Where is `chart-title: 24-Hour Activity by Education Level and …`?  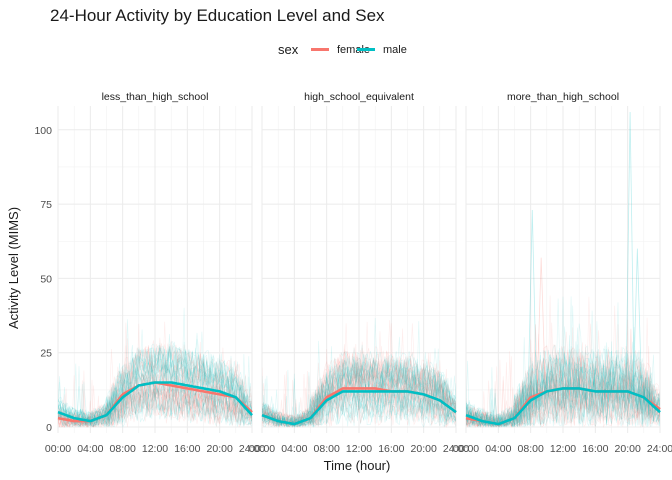
chart-title: 24-Hour Activity by Education Level and … is located at coordinates (217, 15).